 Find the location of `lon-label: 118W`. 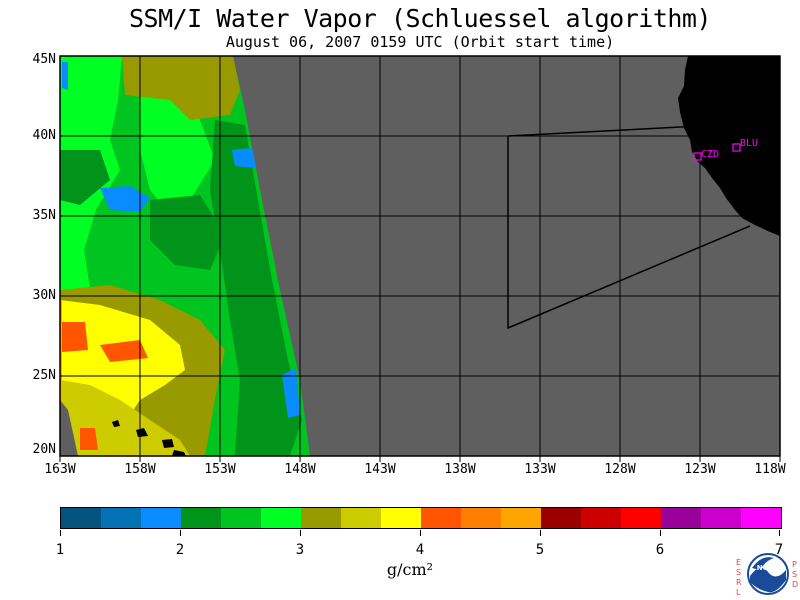

lon-label: 118W is located at coordinates (770, 469).